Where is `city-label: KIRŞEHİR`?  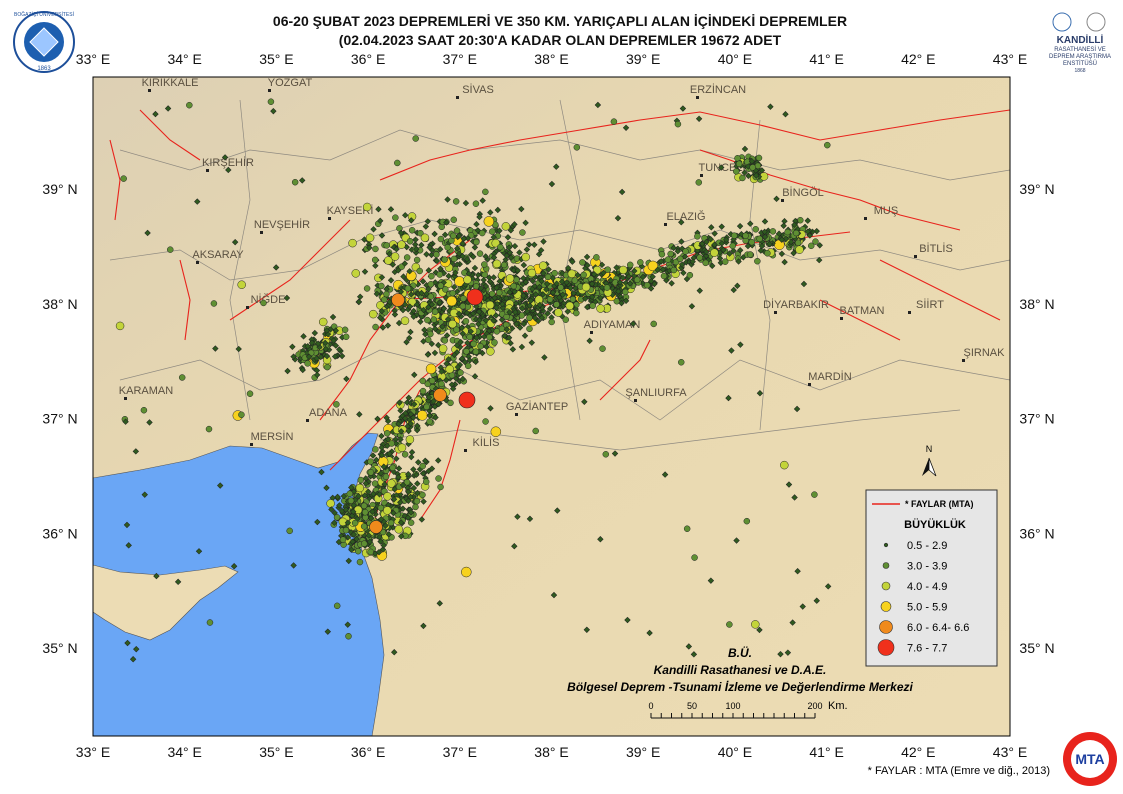 city-label: KIRŞEHİR is located at coordinates (228, 162).